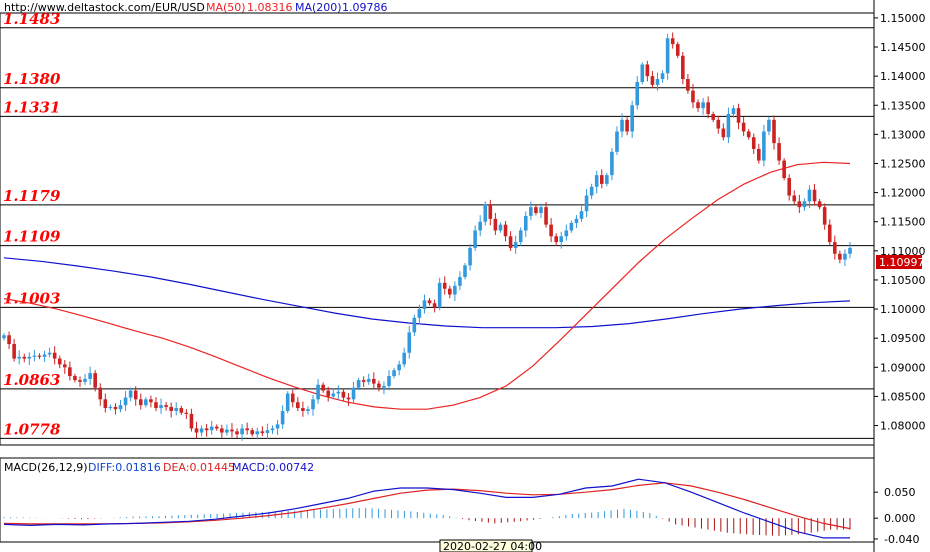 This screenshot has height=552, width=930. I want to click on macd-diff-label: DIFF:0.01816, so click(124, 467).